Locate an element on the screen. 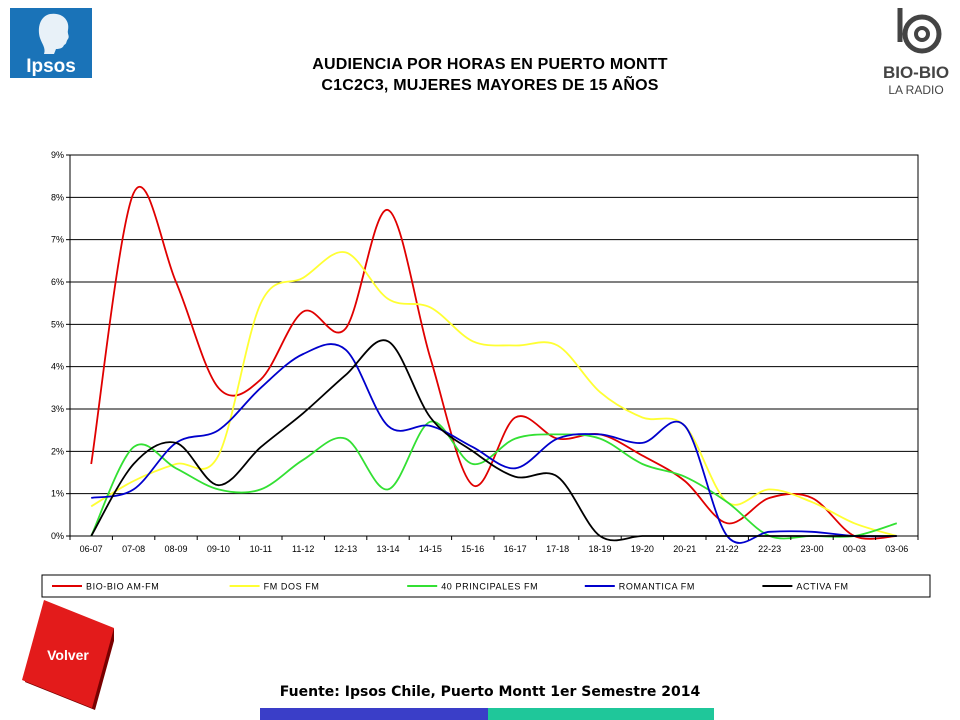  y-tick-label: 1% is located at coordinates (57, 494).